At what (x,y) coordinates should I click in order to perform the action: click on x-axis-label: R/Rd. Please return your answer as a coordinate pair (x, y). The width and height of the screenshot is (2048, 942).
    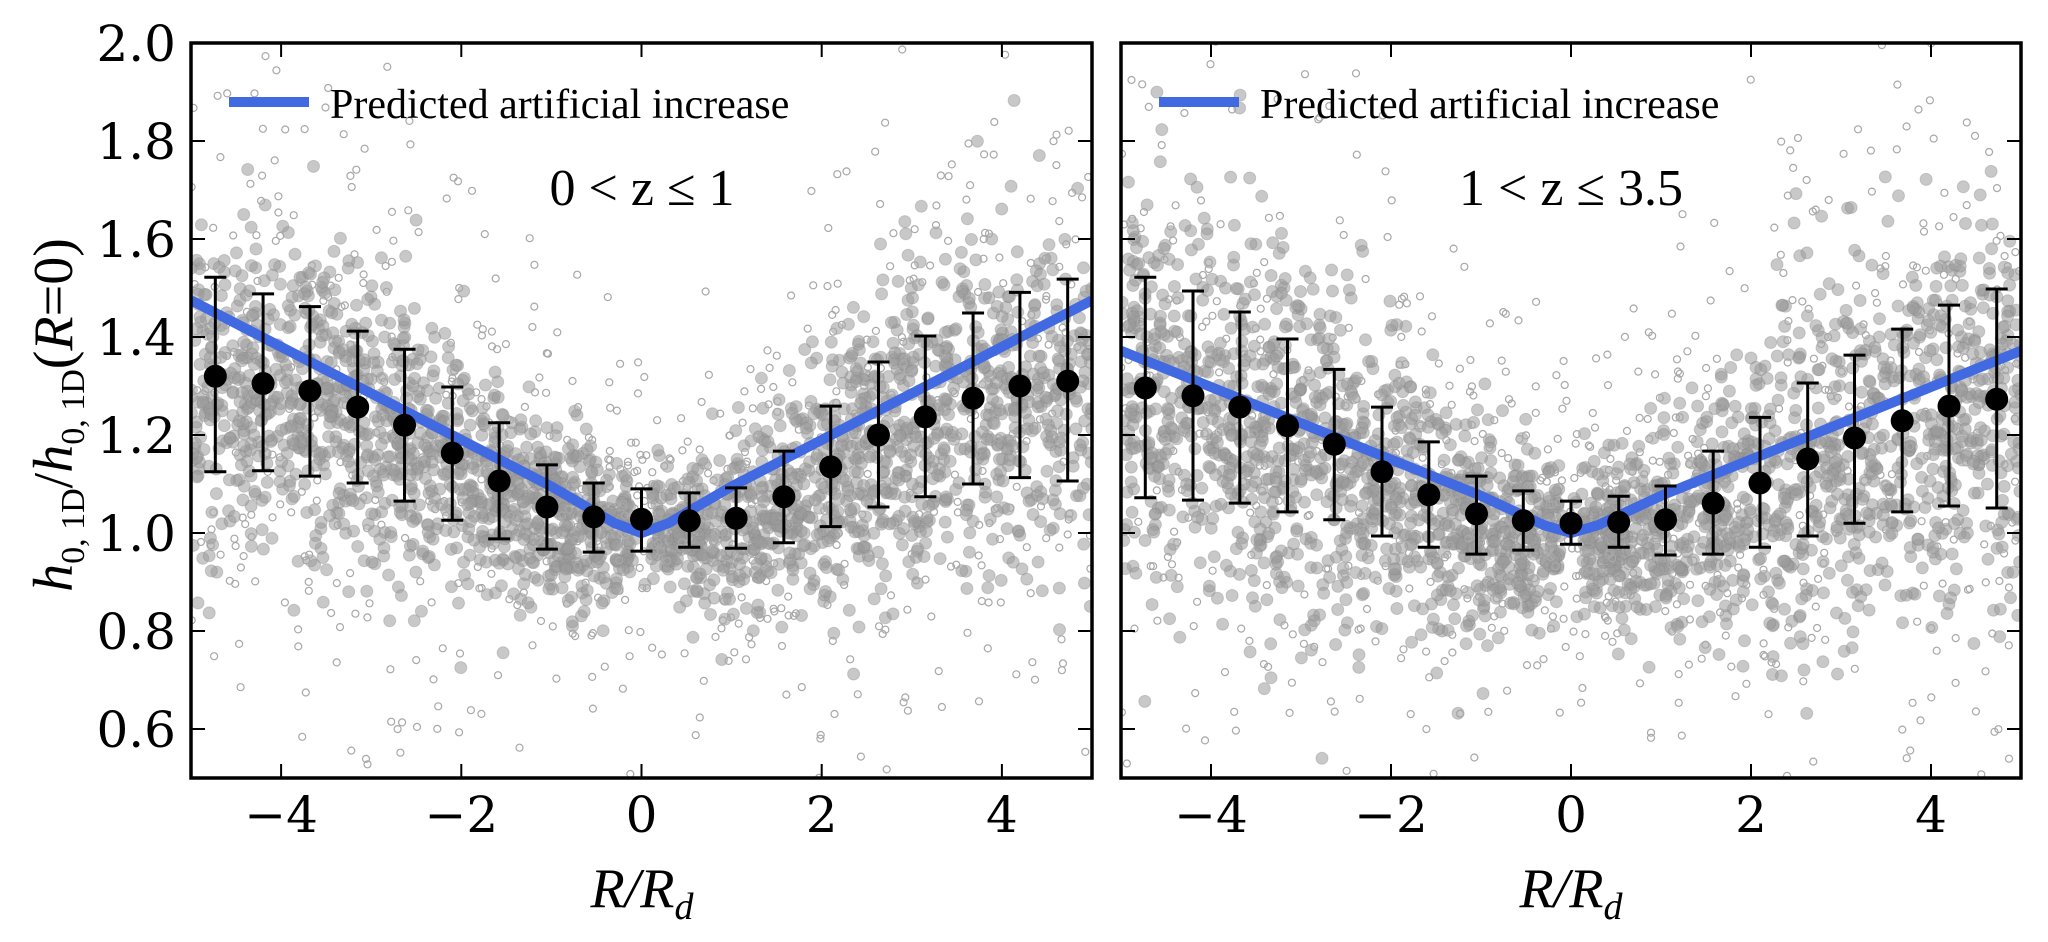
    Looking at the image, I should click on (642, 893).